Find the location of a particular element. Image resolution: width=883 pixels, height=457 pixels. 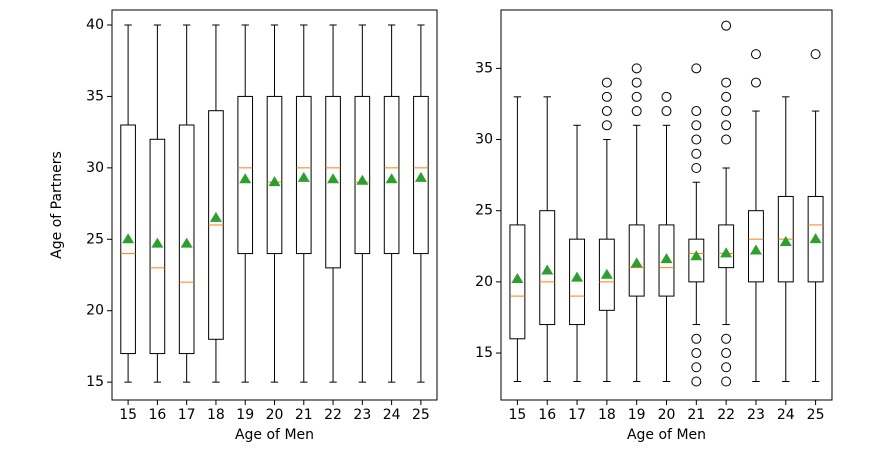

y-tick-label: 25 is located at coordinates (484, 211).